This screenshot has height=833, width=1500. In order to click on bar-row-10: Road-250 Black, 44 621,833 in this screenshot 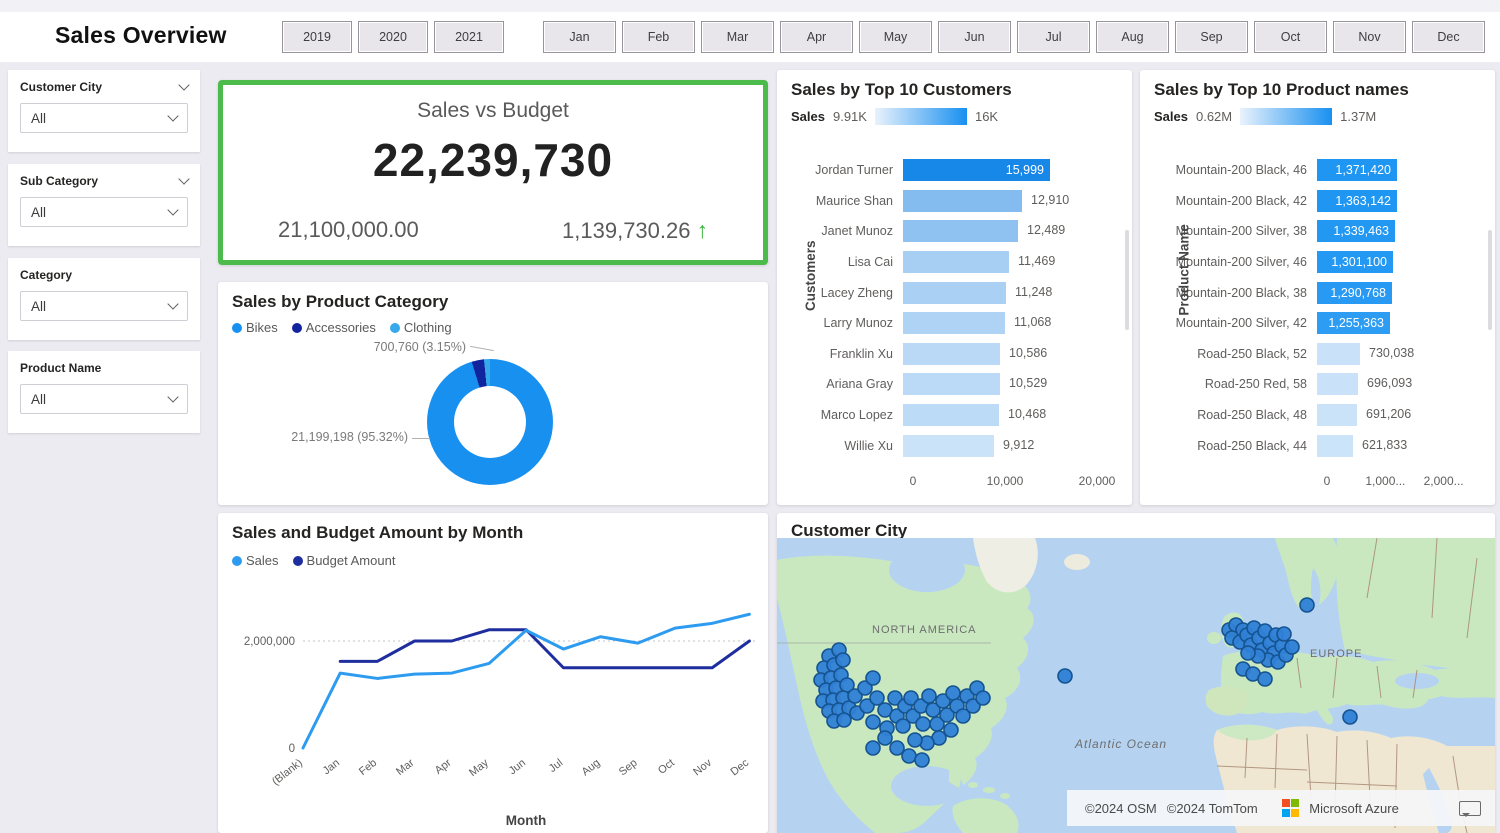, I will do `click(1305, 445)`.